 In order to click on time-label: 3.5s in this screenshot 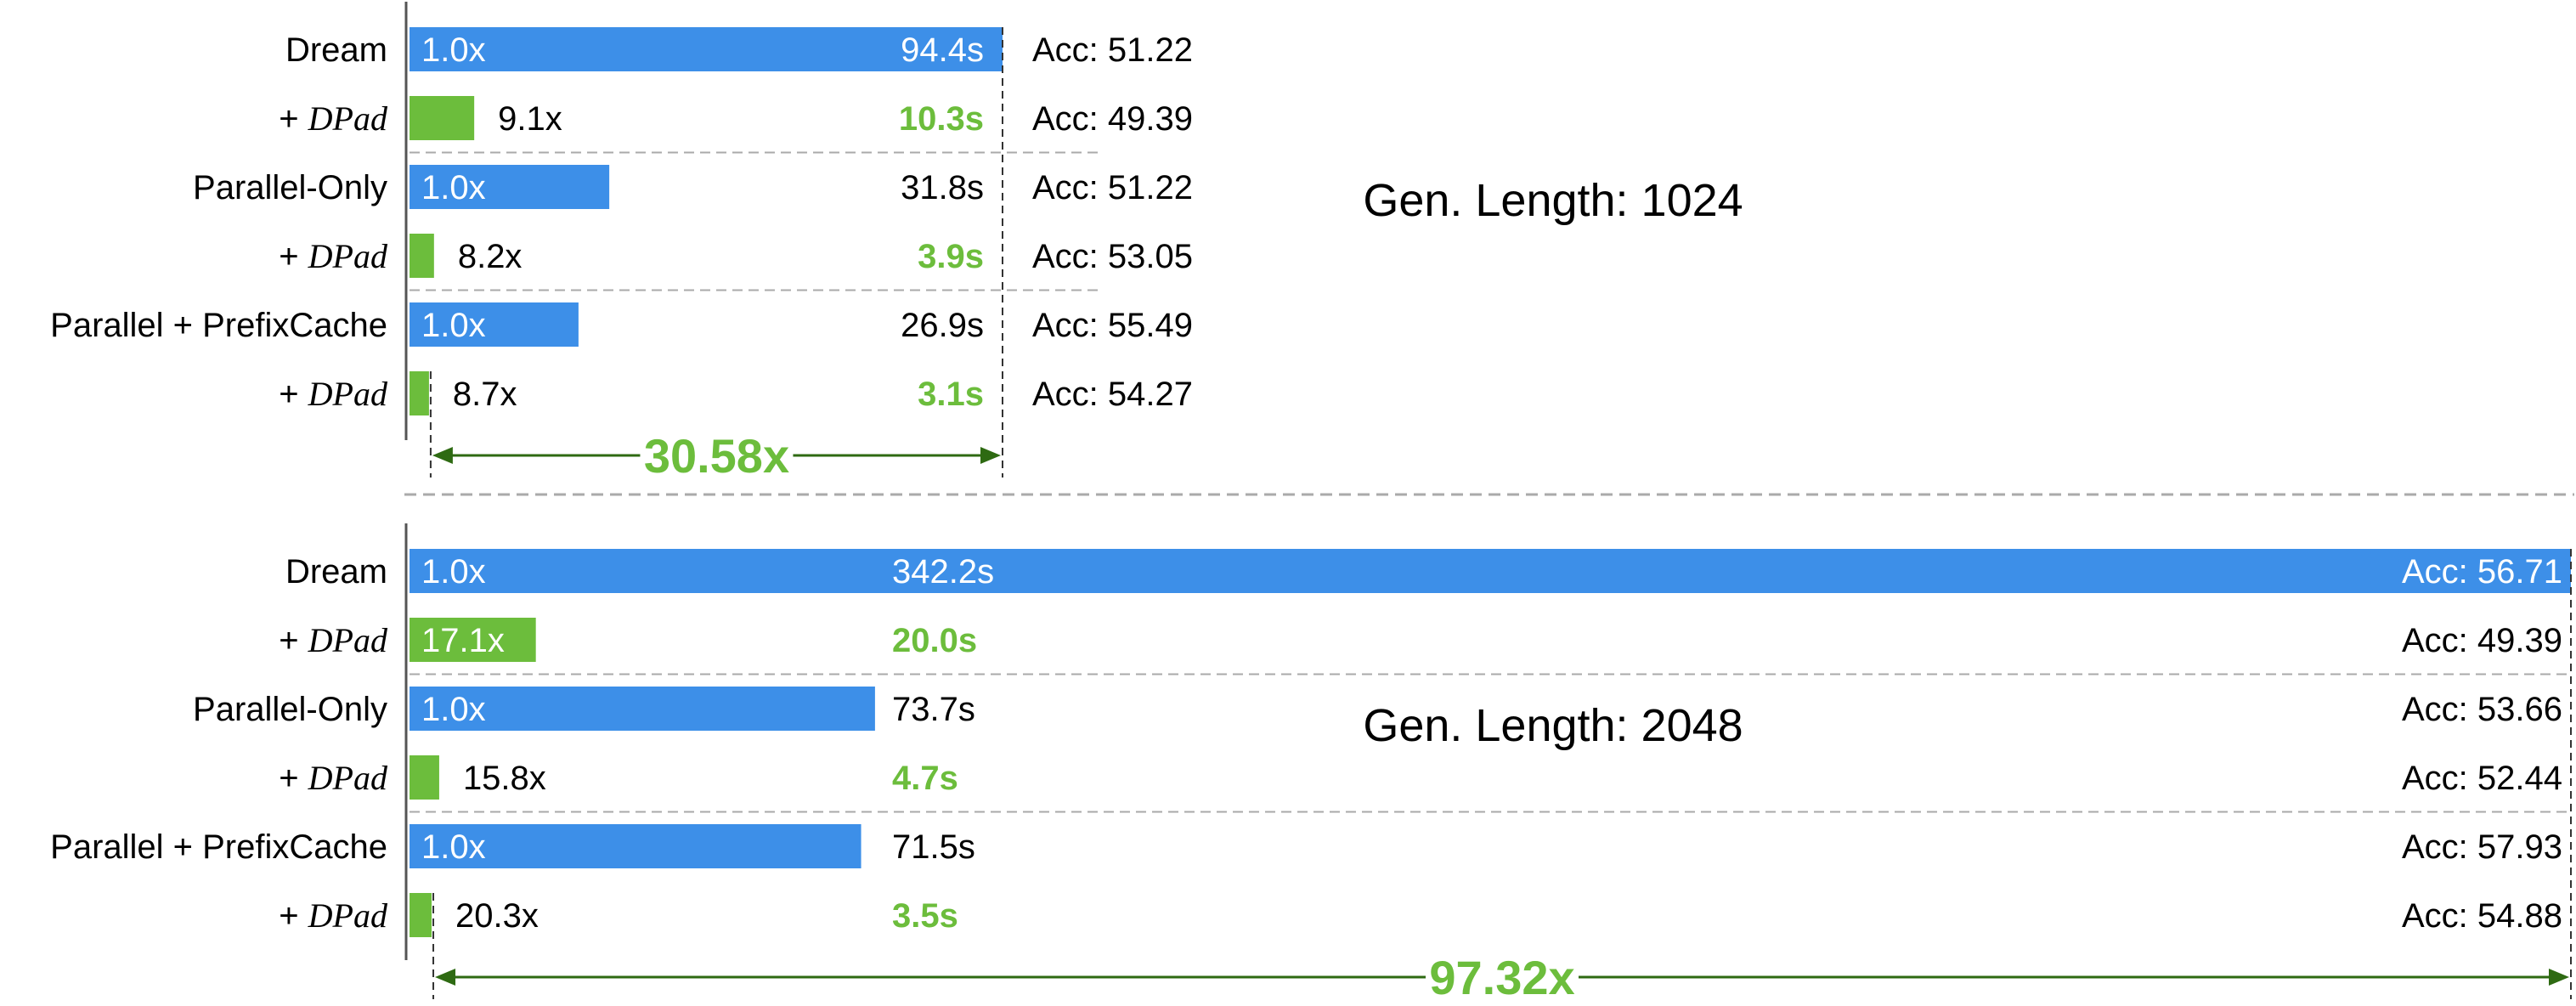, I will do `click(925, 916)`.